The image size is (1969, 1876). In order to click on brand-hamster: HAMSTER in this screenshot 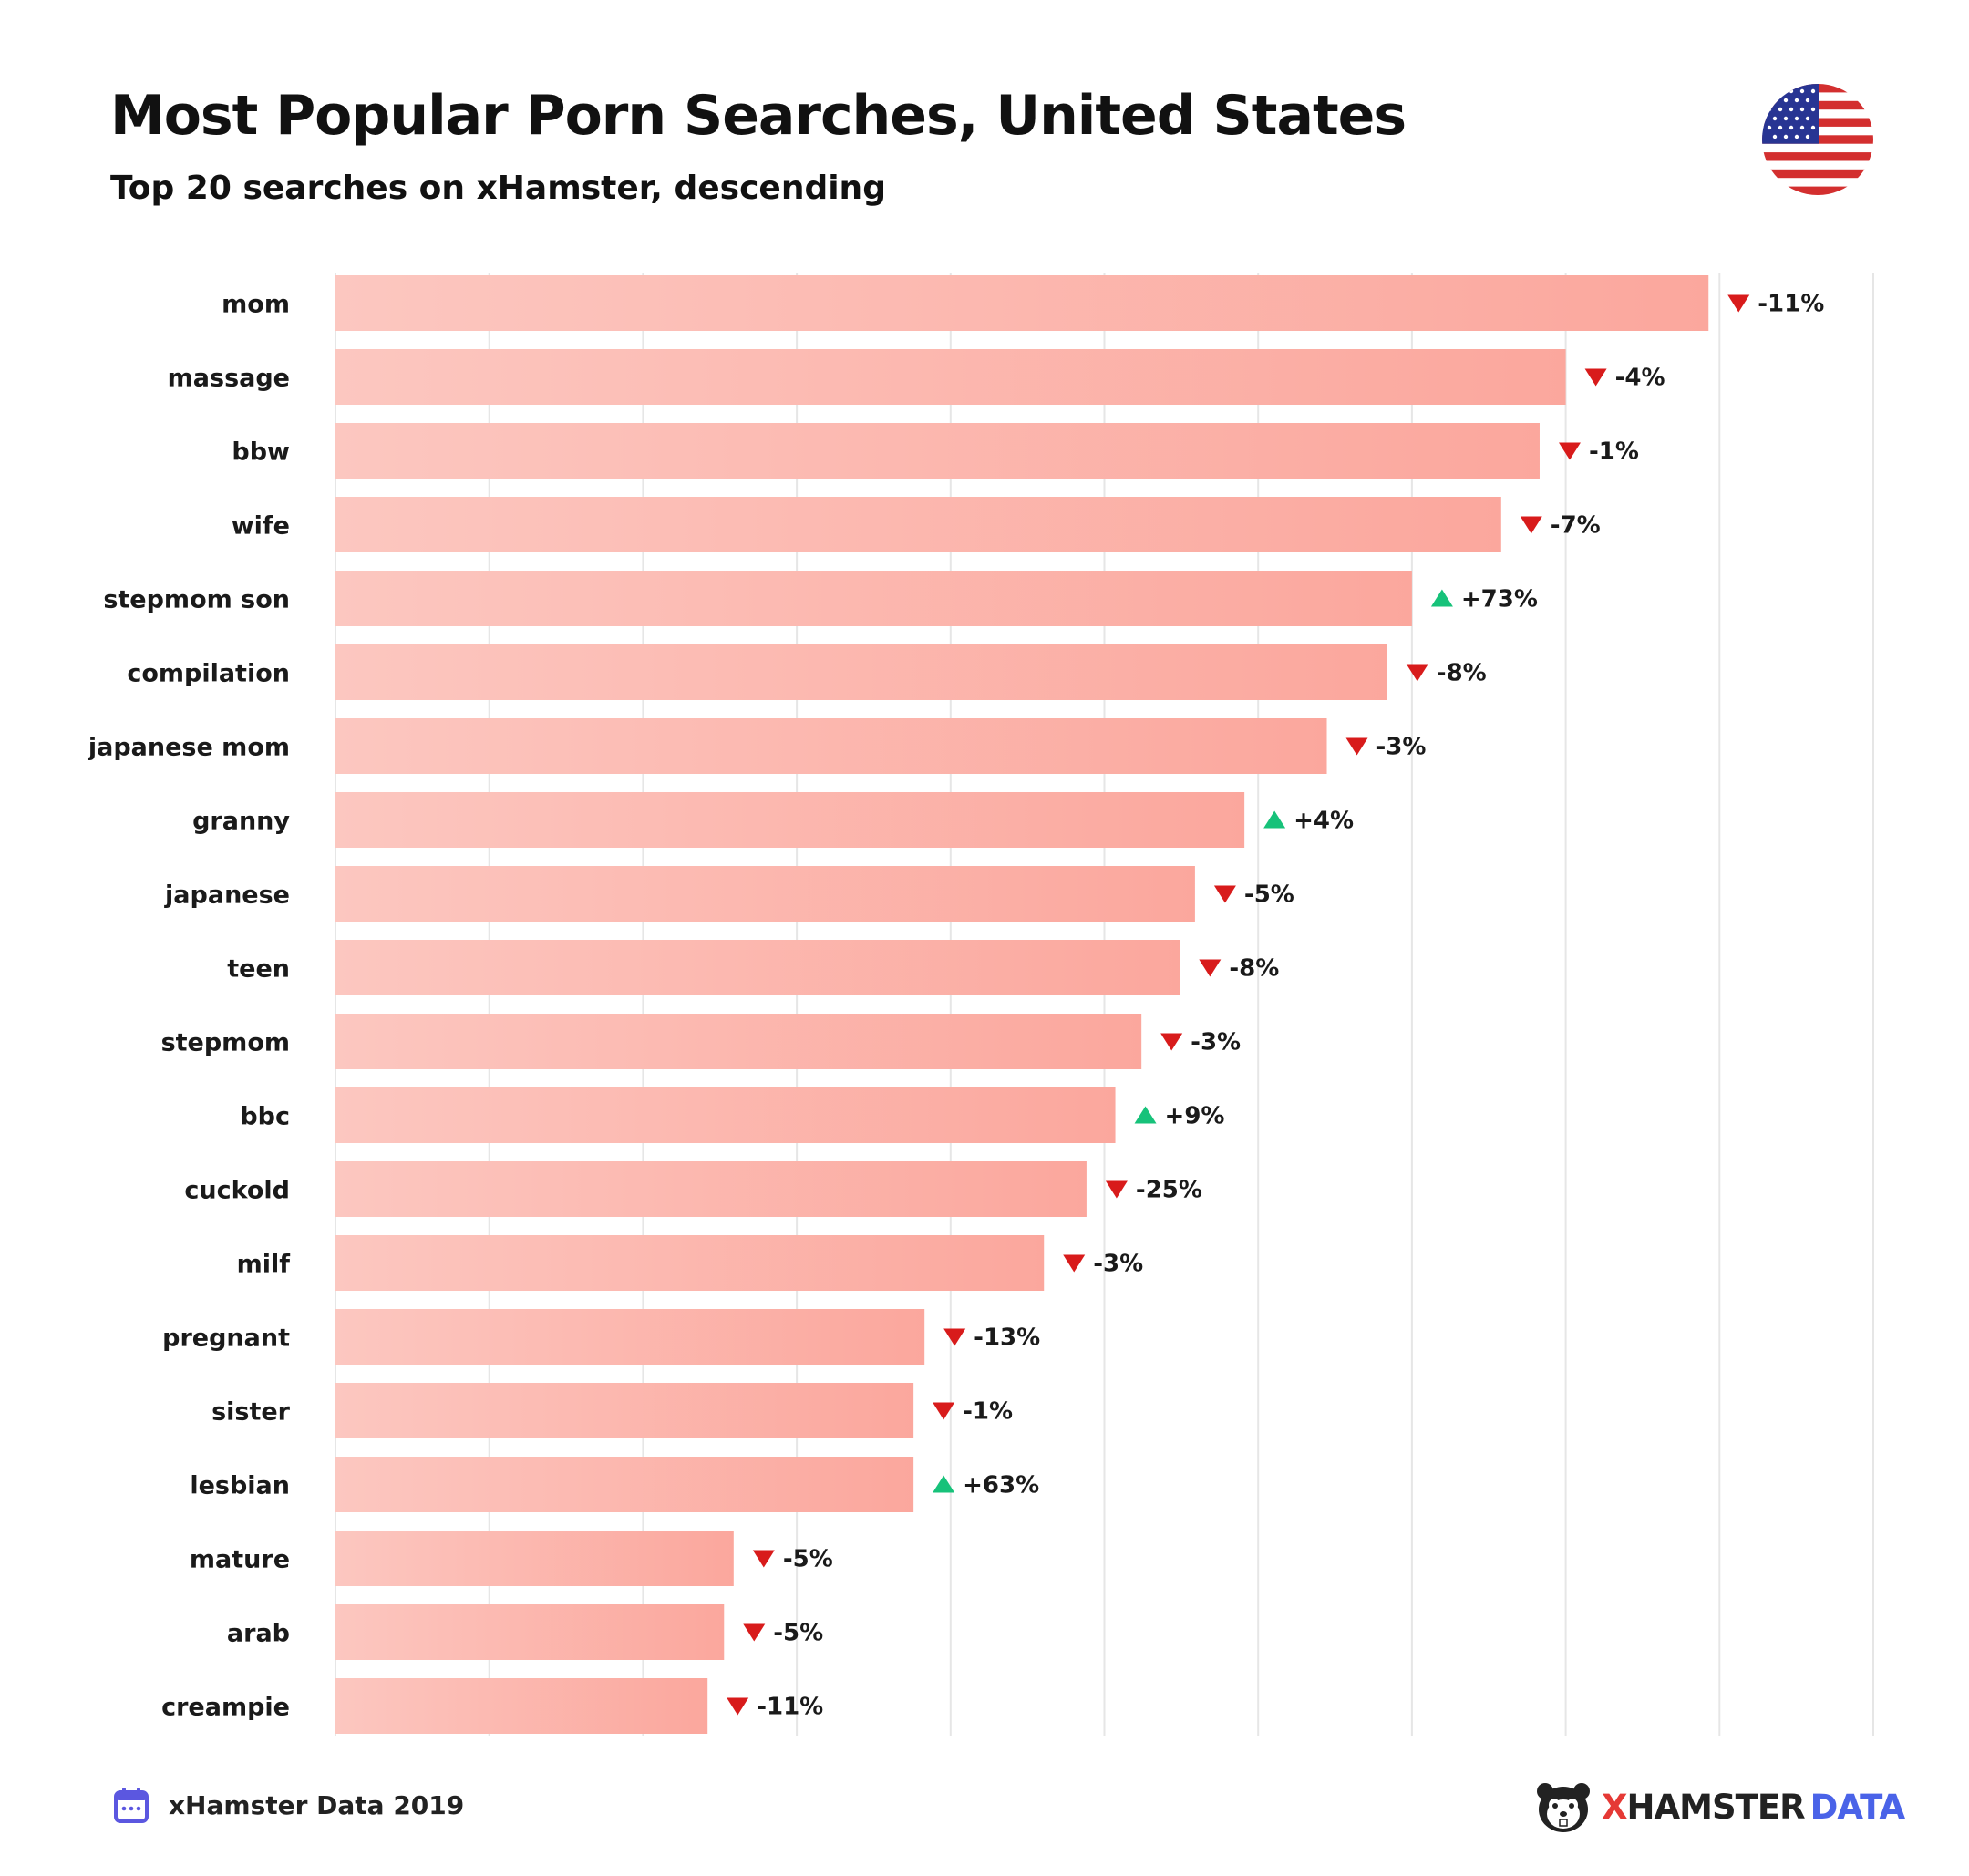, I will do `click(1716, 1807)`.